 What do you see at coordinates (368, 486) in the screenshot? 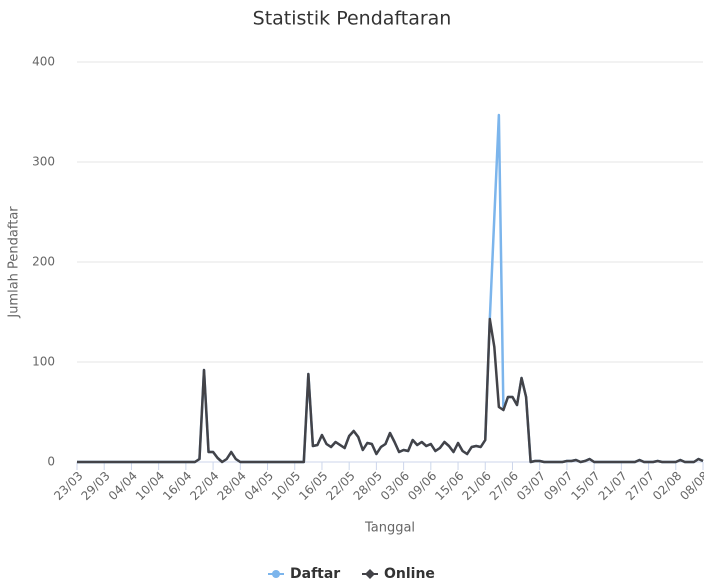
I see `x-tick-label: 28/05` at bounding box center [368, 486].